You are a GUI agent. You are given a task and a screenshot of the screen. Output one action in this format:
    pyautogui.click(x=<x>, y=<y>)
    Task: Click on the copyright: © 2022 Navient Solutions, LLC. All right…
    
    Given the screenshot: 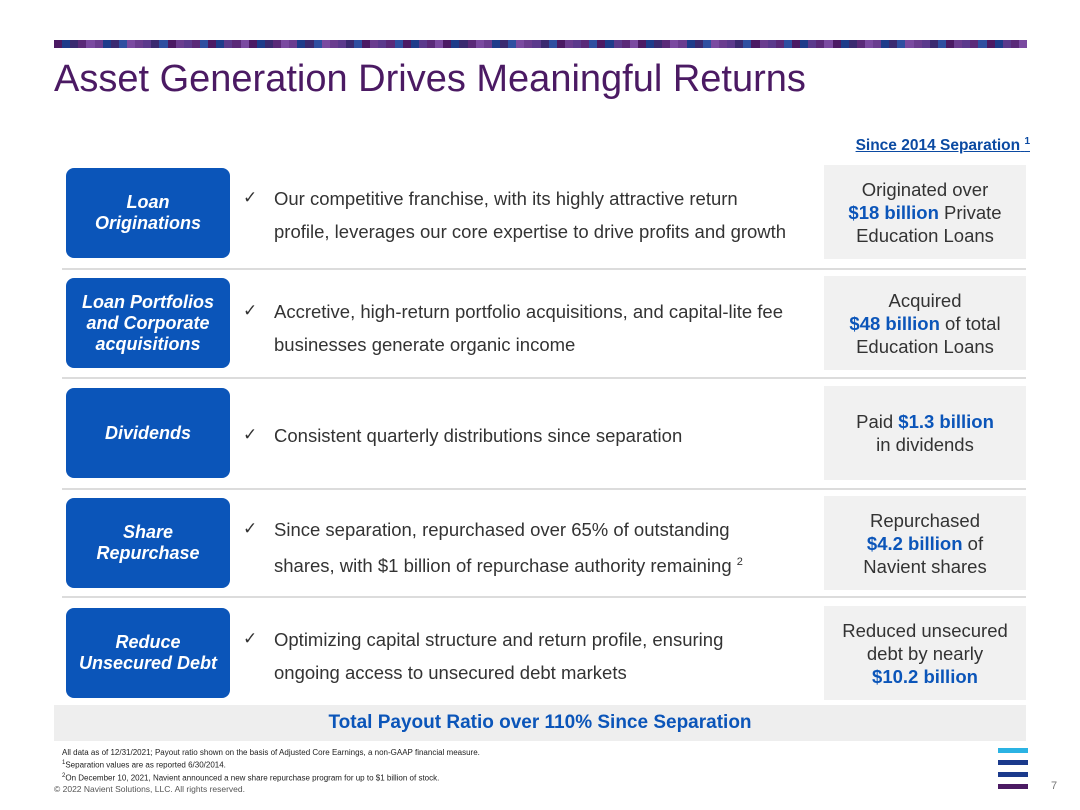 What is the action you would take?
    pyautogui.click(x=150, y=789)
    